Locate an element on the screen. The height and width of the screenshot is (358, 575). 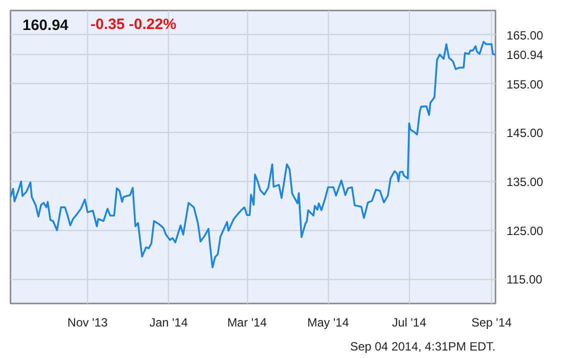
x-tick-label: Jan '14 is located at coordinates (168, 323).